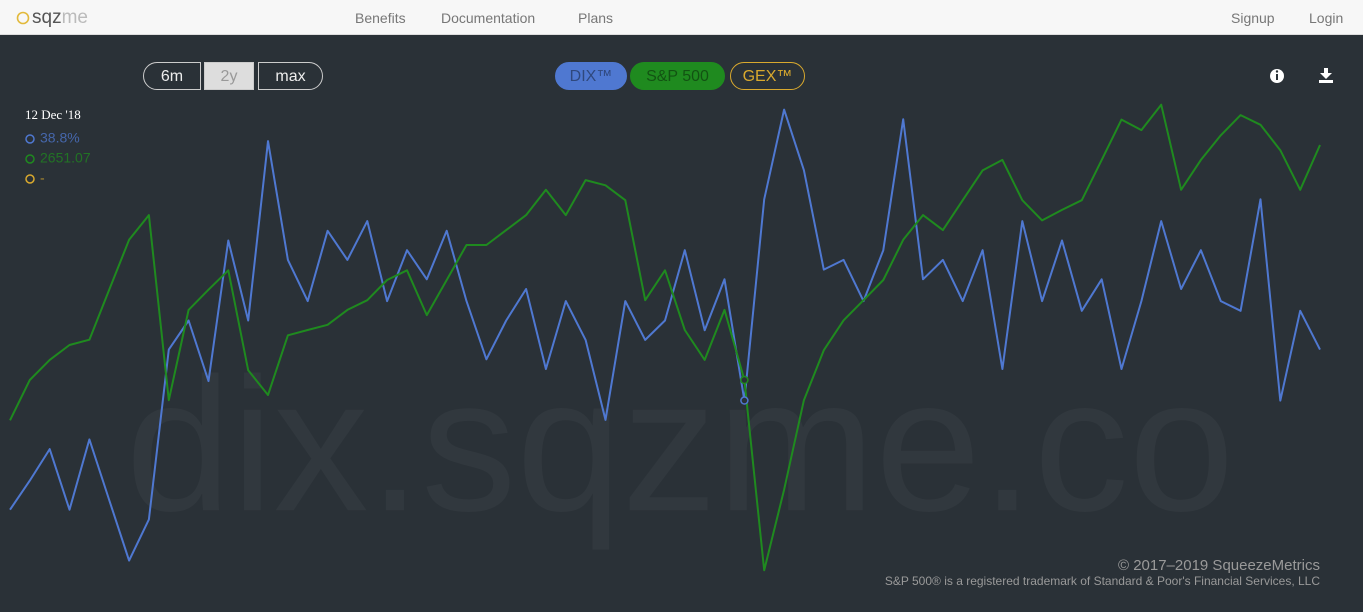 The image size is (1363, 612). I want to click on series-toggle: GEX™, so click(767, 76).